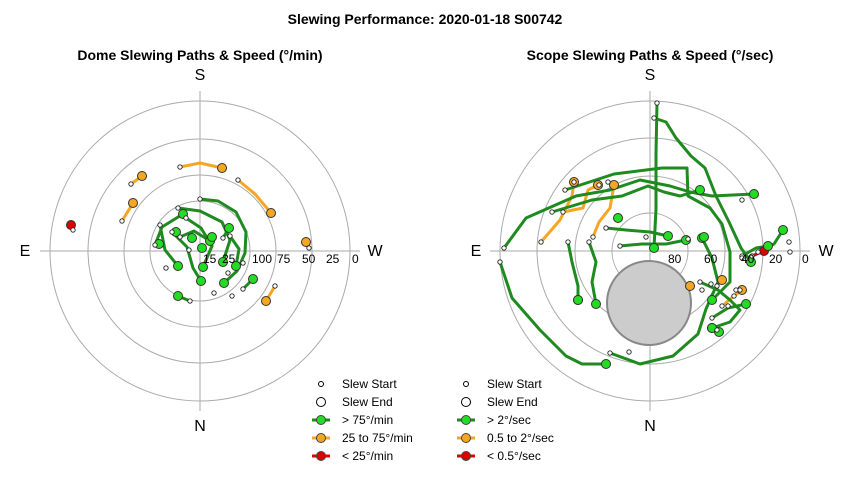 This screenshot has height=480, width=850. What do you see at coordinates (425, 19) in the screenshot?
I see `page-title: Slewing Performance: 2020-01-18 S00742` at bounding box center [425, 19].